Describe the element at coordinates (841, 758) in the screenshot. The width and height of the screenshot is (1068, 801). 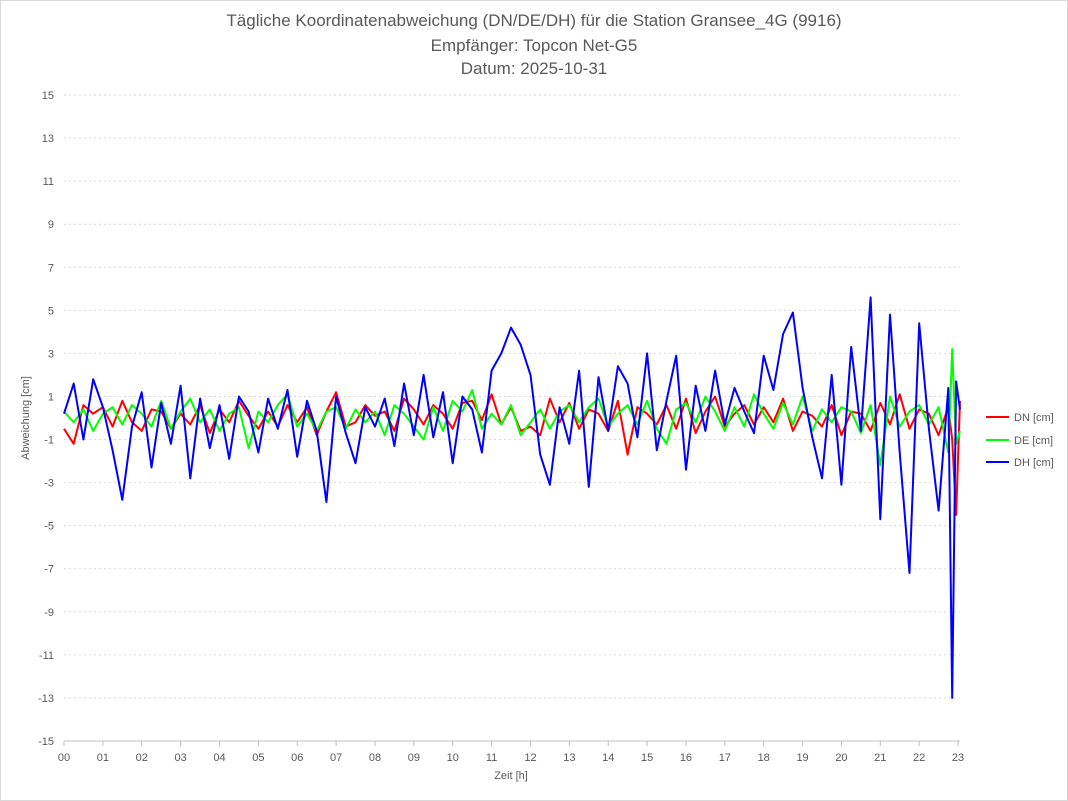
I see `x-tick-label: 20` at that location.